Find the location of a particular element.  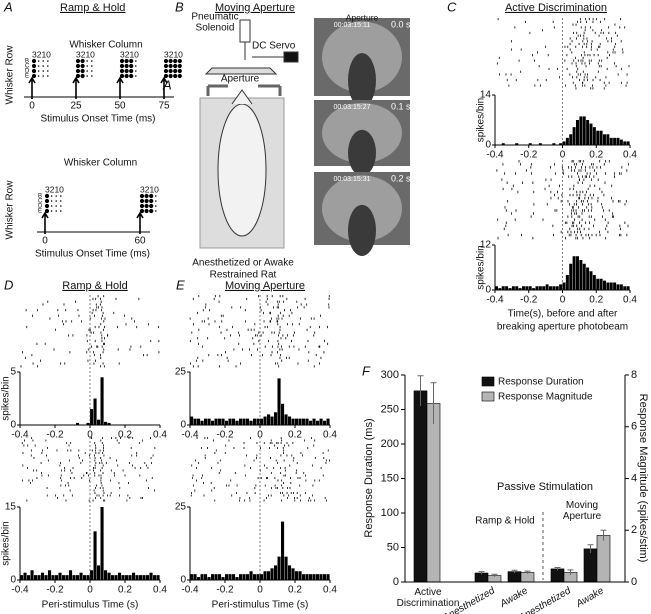

x-tick-label: 0 is located at coordinates (90, 590).